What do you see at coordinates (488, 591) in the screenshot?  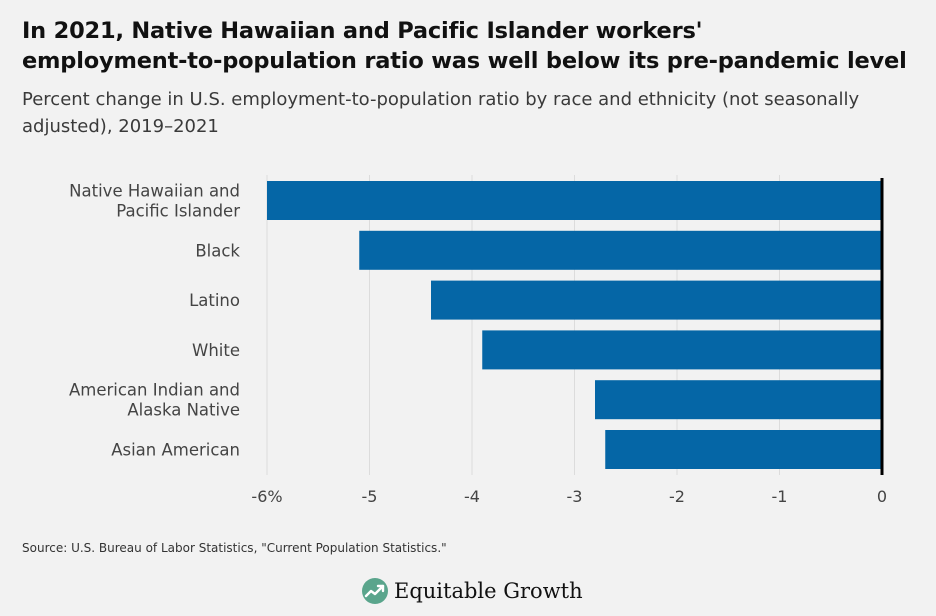 I see `brand-name: Equitable Growth` at bounding box center [488, 591].